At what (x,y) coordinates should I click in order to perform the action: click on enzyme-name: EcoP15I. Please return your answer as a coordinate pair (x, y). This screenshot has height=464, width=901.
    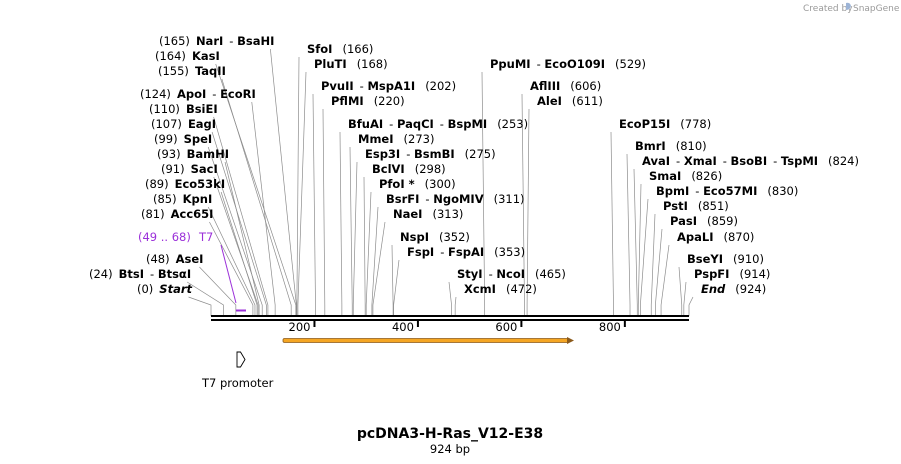
    Looking at the image, I should click on (644, 124).